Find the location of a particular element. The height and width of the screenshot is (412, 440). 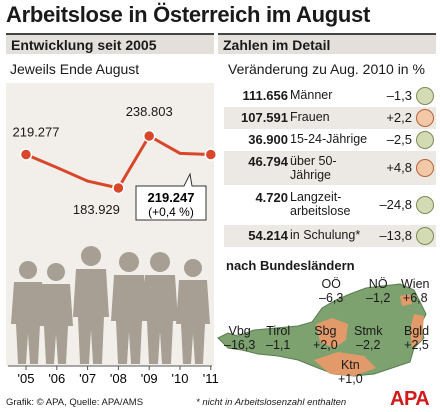

region-stmk: Stmk –2,2 is located at coordinates (368, 338).